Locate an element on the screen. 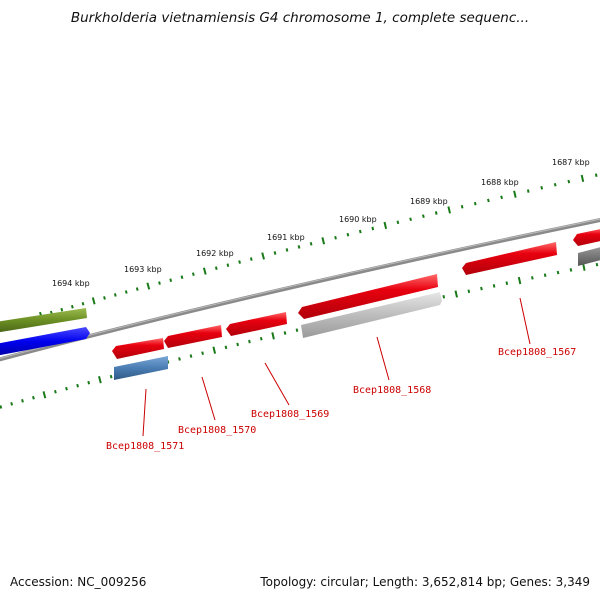  gene-blue is located at coordinates (45, 341).